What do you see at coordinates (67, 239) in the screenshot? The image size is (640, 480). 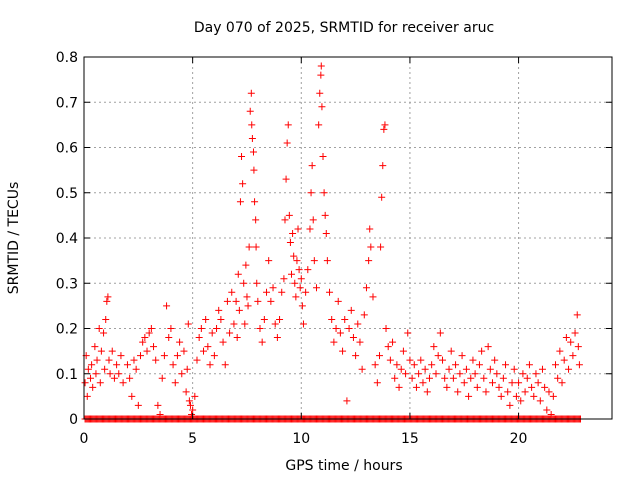 I see `y-tick-label: 0.4` at bounding box center [67, 239].